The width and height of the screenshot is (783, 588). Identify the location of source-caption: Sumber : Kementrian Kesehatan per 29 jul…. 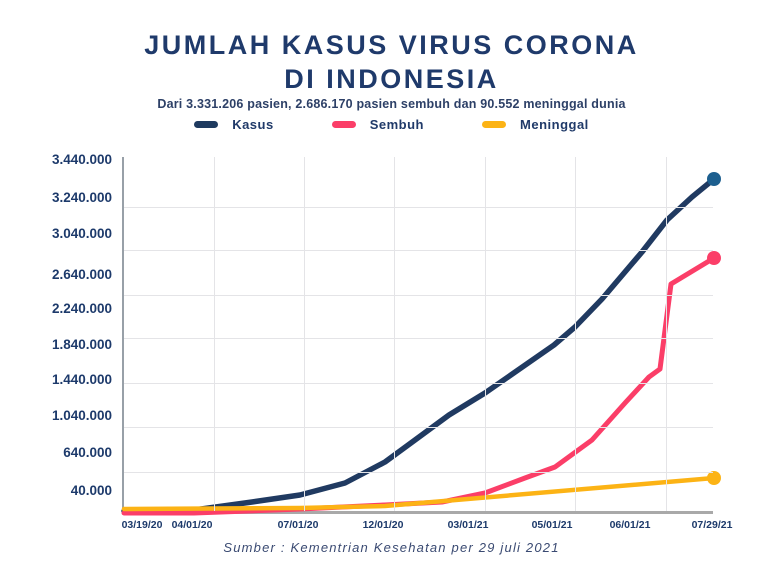
(391, 547).